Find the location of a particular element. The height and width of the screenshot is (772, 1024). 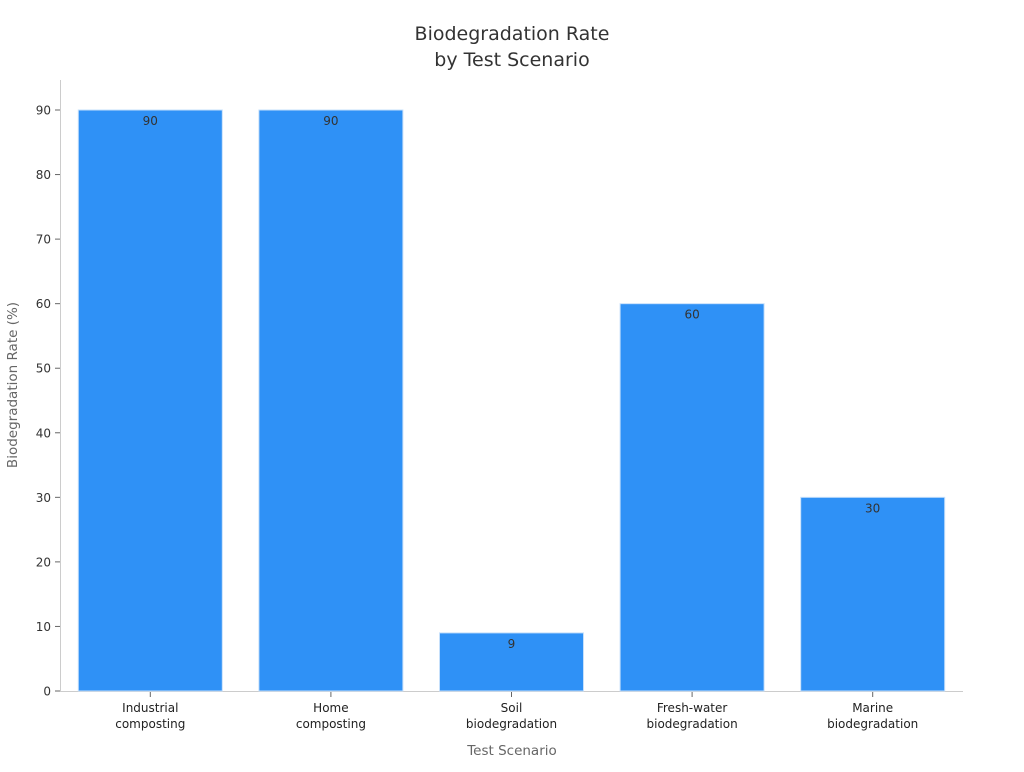

x-tick-label: Home is located at coordinates (330, 708).